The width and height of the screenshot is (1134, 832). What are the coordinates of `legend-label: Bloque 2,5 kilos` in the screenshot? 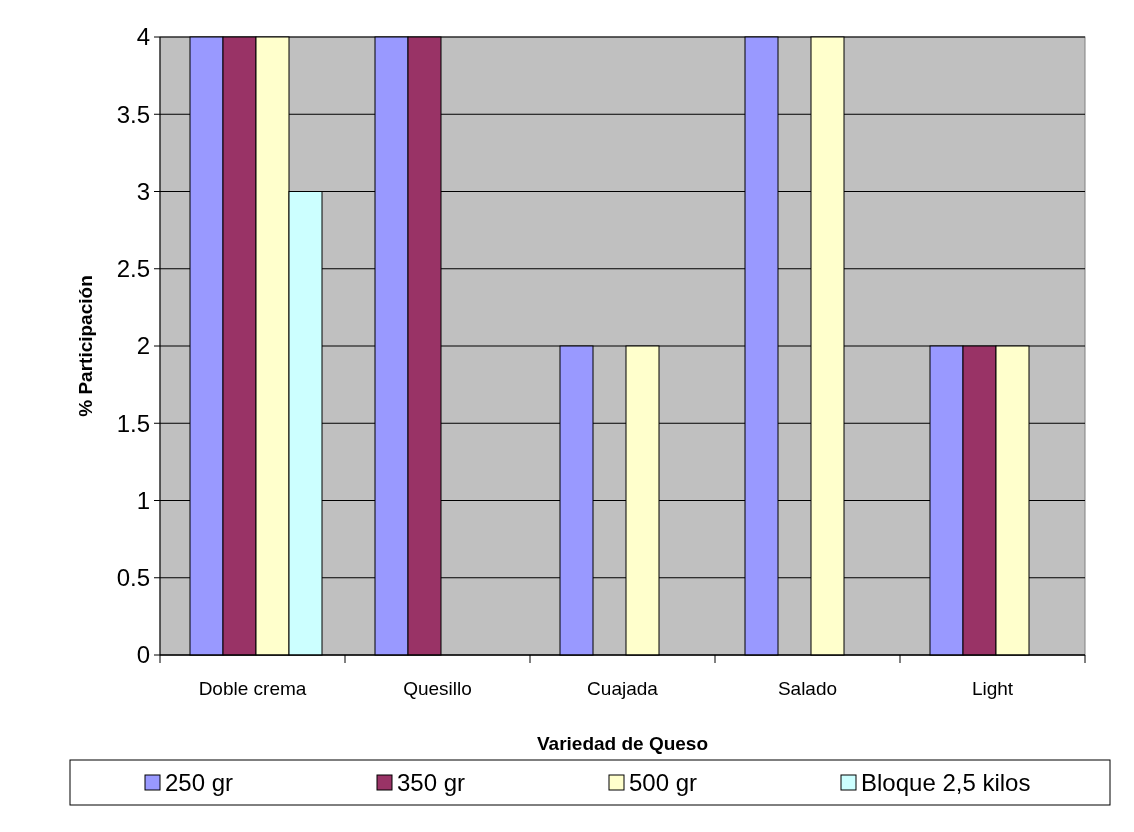 It's located at (946, 783).